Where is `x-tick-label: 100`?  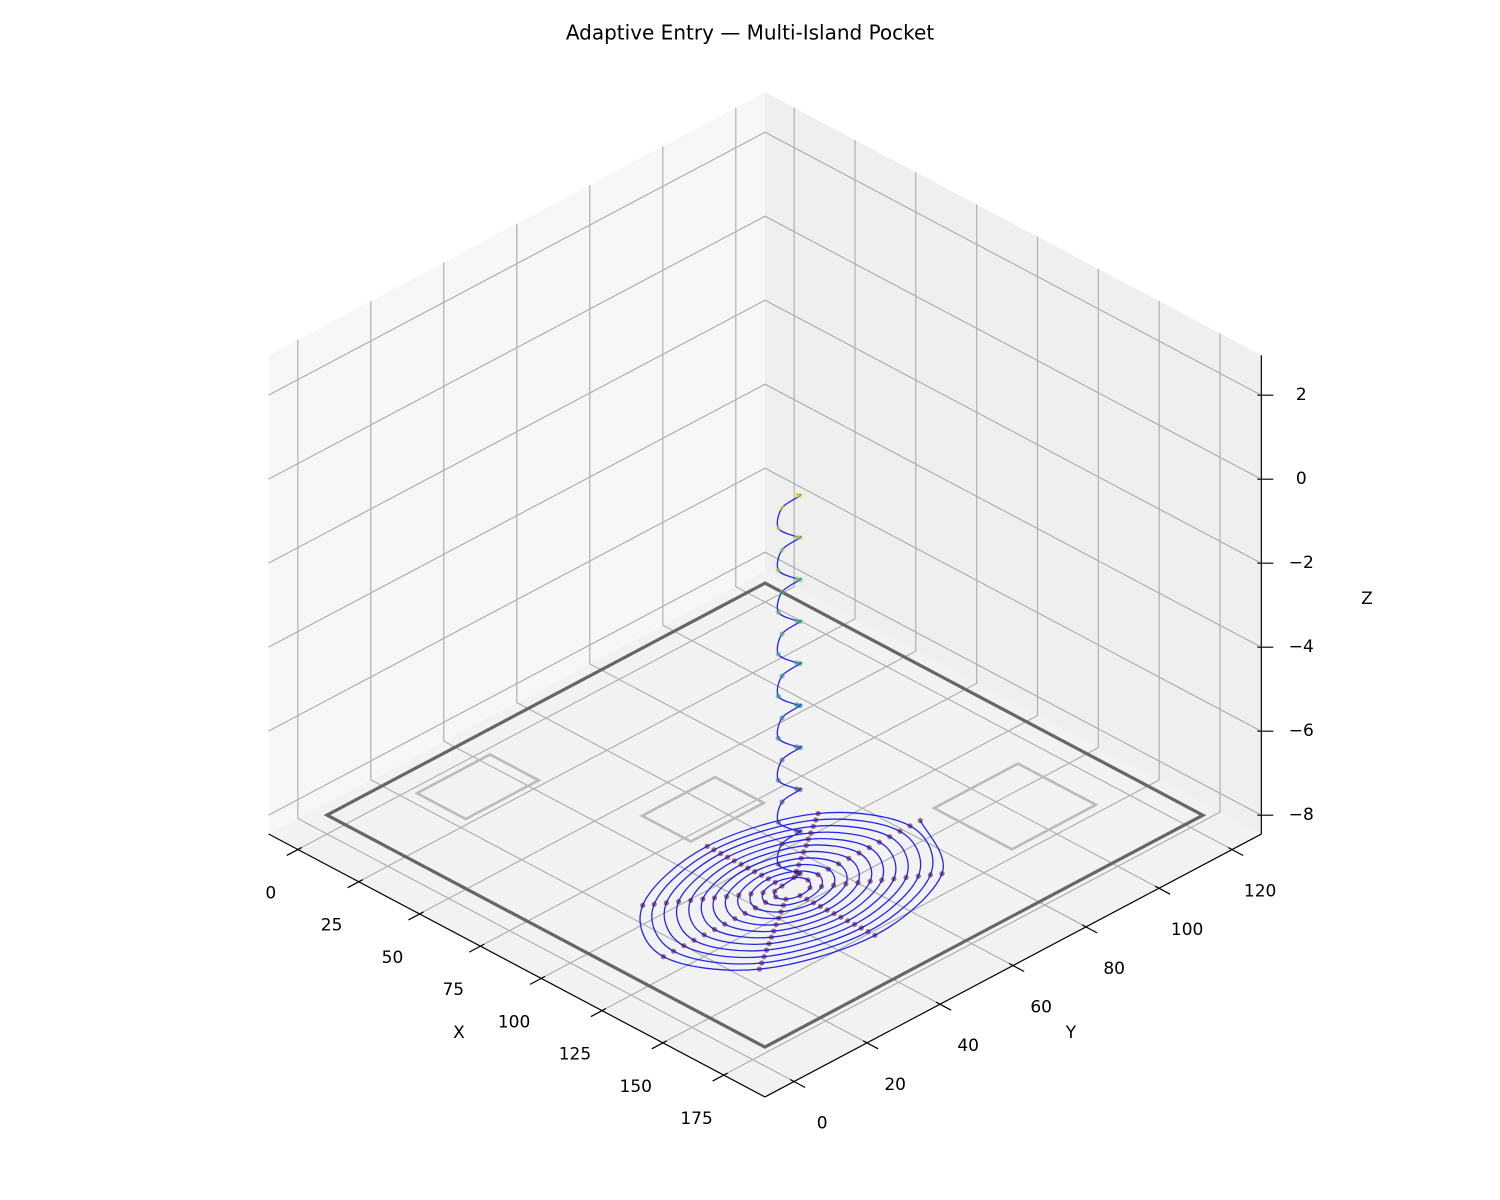
x-tick-label: 100 is located at coordinates (514, 1022).